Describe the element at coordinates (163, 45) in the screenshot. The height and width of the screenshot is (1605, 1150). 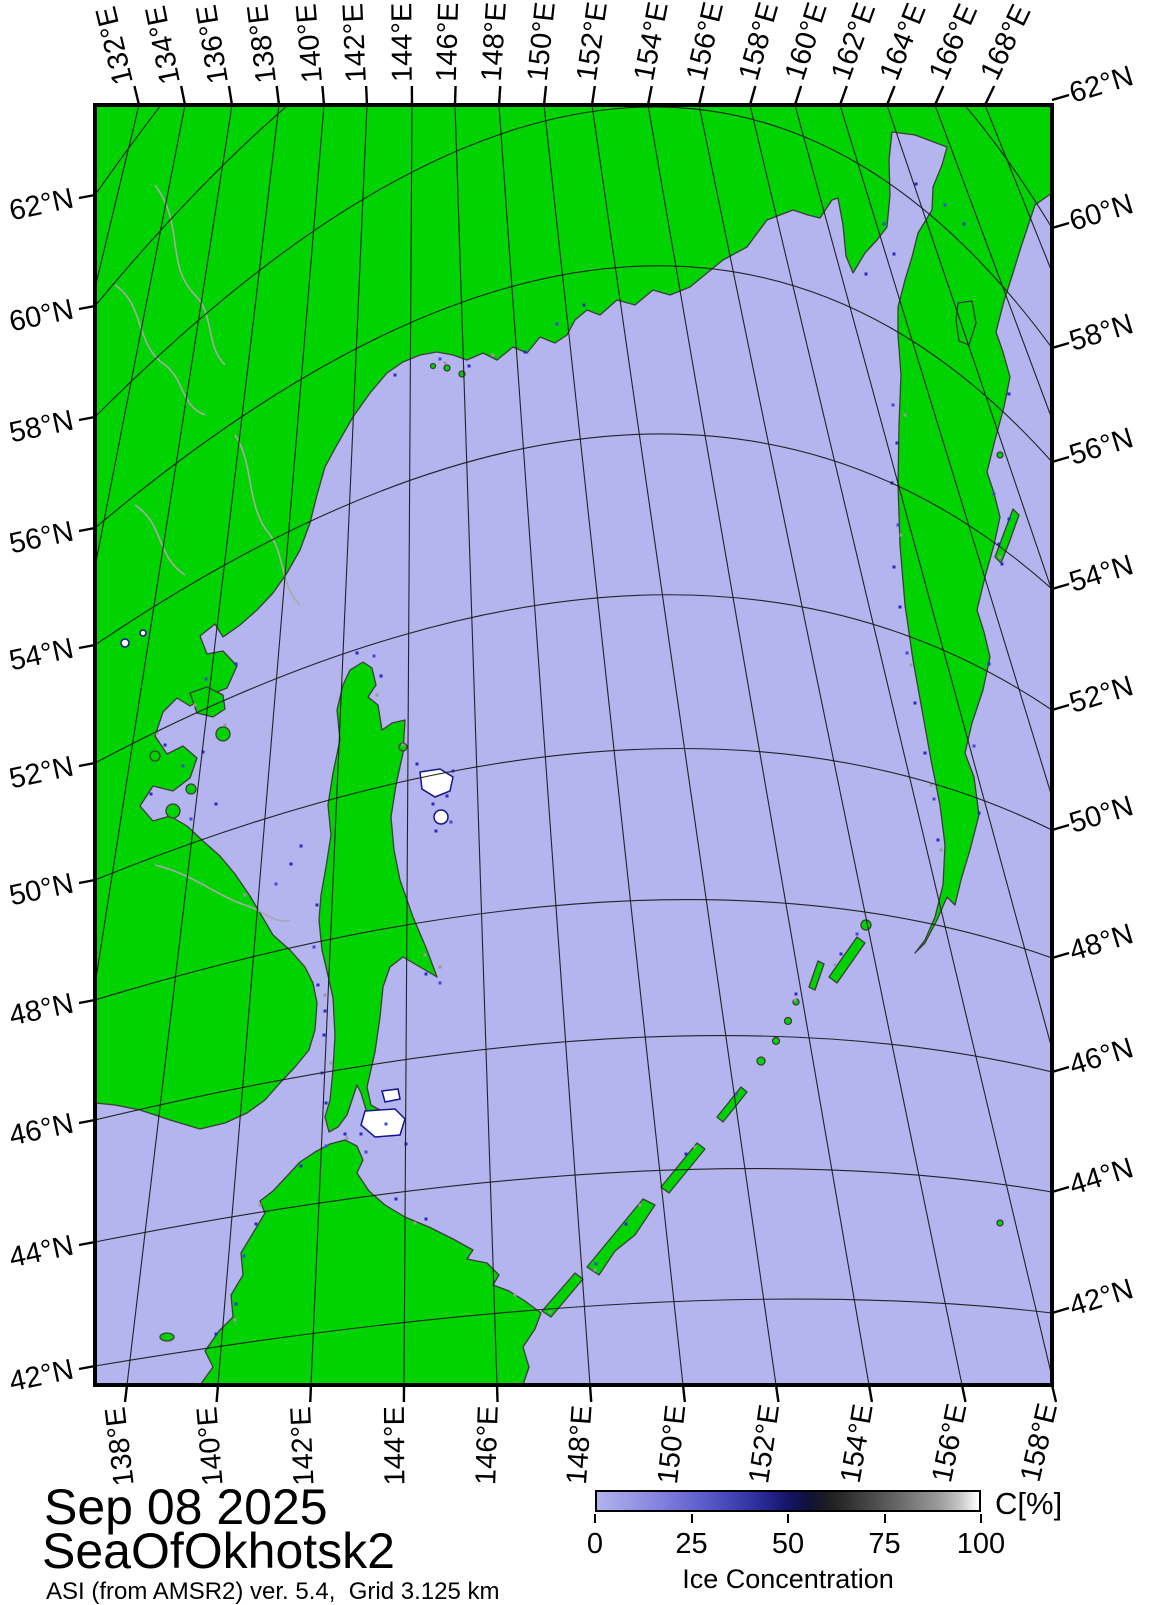
I see `top-axis-label: 134°E` at that location.